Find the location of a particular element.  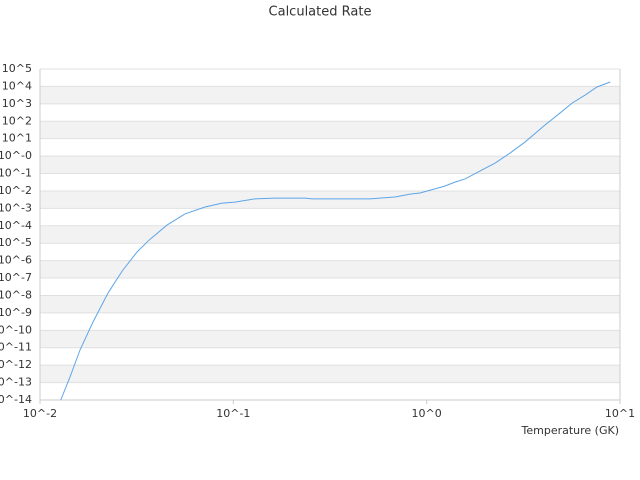

y-tick-label: 10^1 is located at coordinates (17, 138).